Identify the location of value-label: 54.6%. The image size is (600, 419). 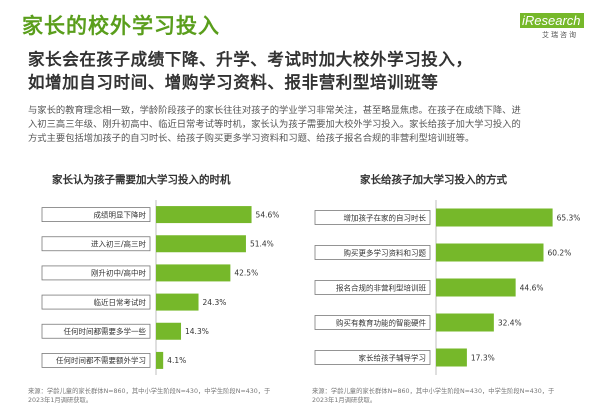
(268, 214).